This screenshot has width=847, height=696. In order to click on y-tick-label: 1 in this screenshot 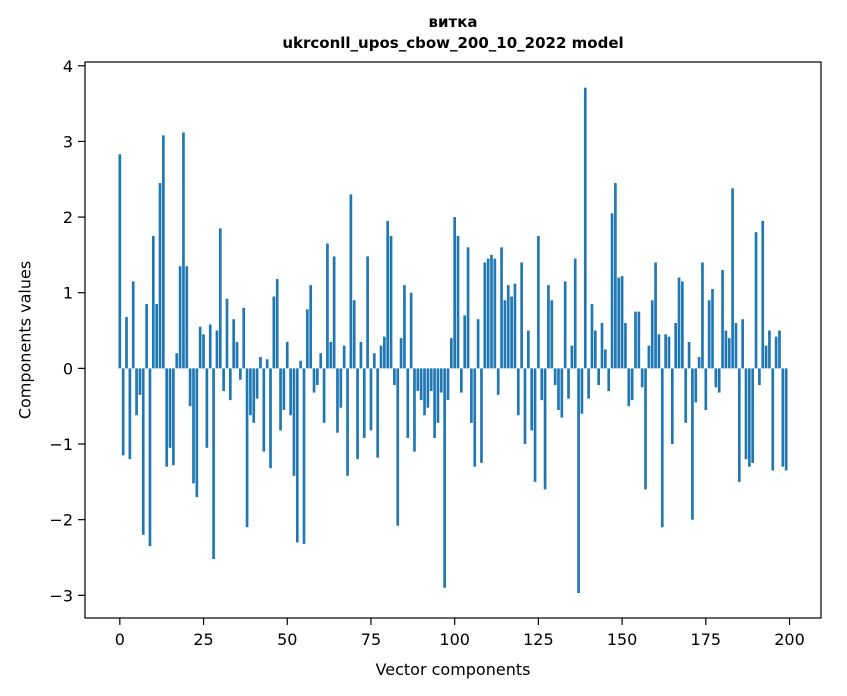, I will do `click(68, 293)`.